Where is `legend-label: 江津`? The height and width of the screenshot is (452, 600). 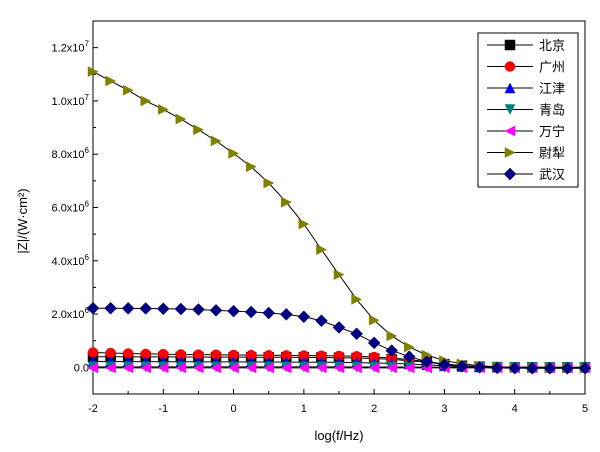
legend-label: 江津 is located at coordinates (552, 89).